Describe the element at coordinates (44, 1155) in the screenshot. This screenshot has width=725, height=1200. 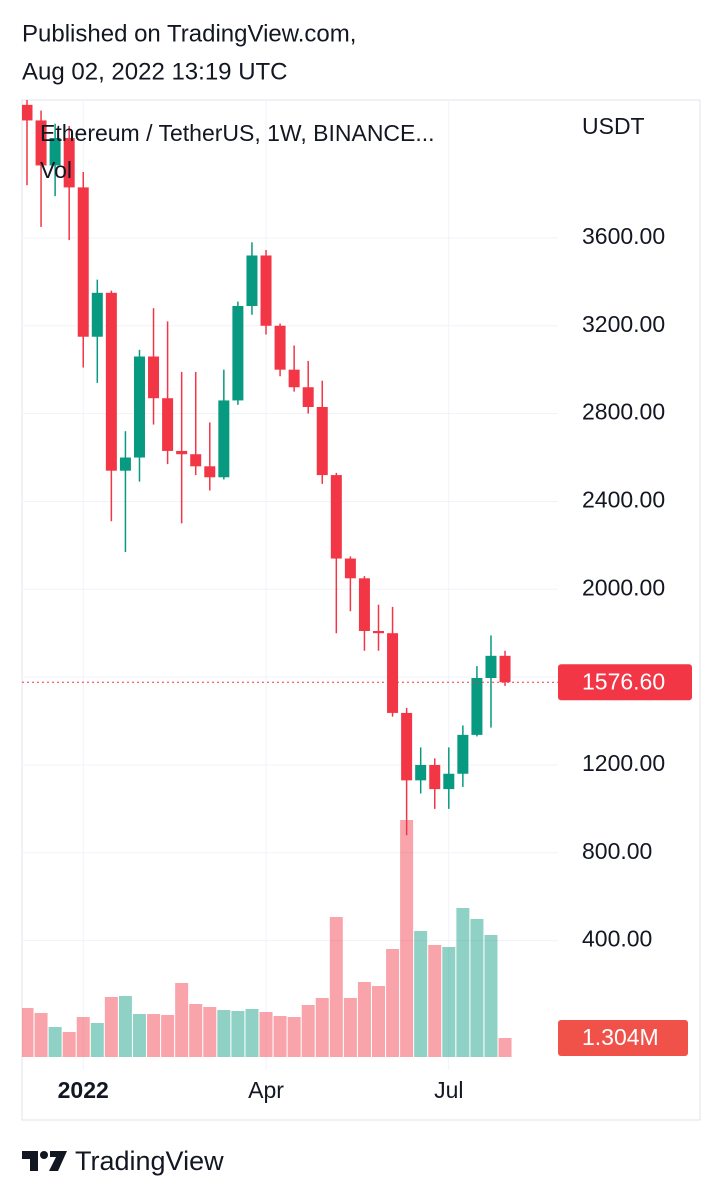
I see `logo-dot` at that location.